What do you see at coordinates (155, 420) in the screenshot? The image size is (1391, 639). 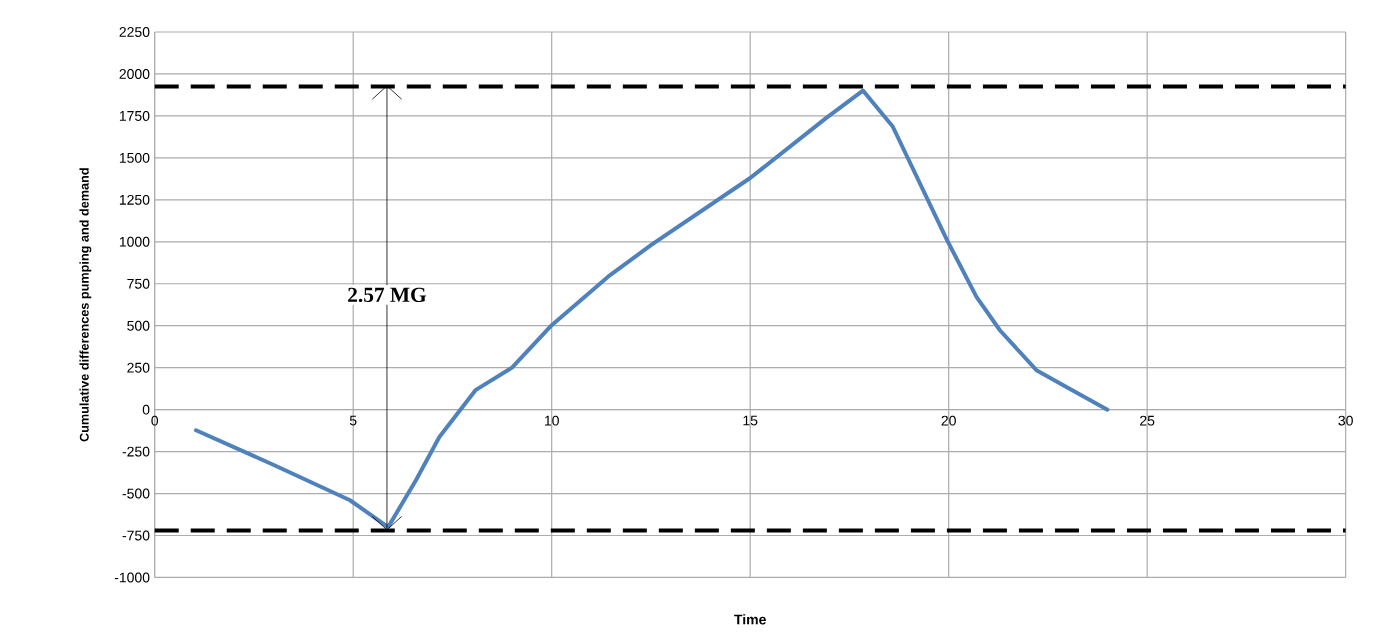 I see `x-tick-label: 0` at bounding box center [155, 420].